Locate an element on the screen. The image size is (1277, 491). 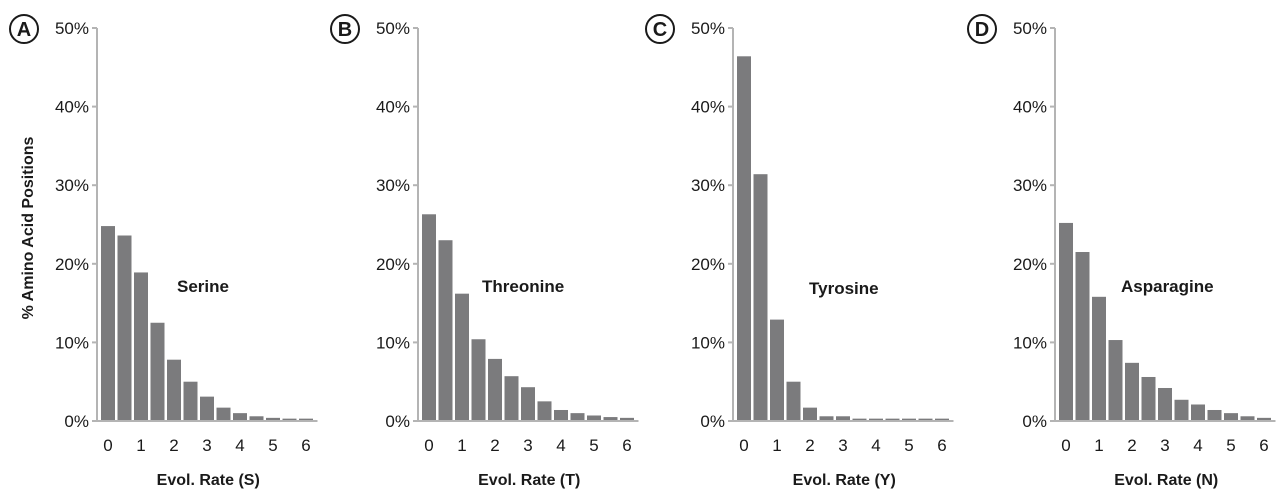
x-axis-label: Evol. Rate (T) is located at coordinates (529, 480).